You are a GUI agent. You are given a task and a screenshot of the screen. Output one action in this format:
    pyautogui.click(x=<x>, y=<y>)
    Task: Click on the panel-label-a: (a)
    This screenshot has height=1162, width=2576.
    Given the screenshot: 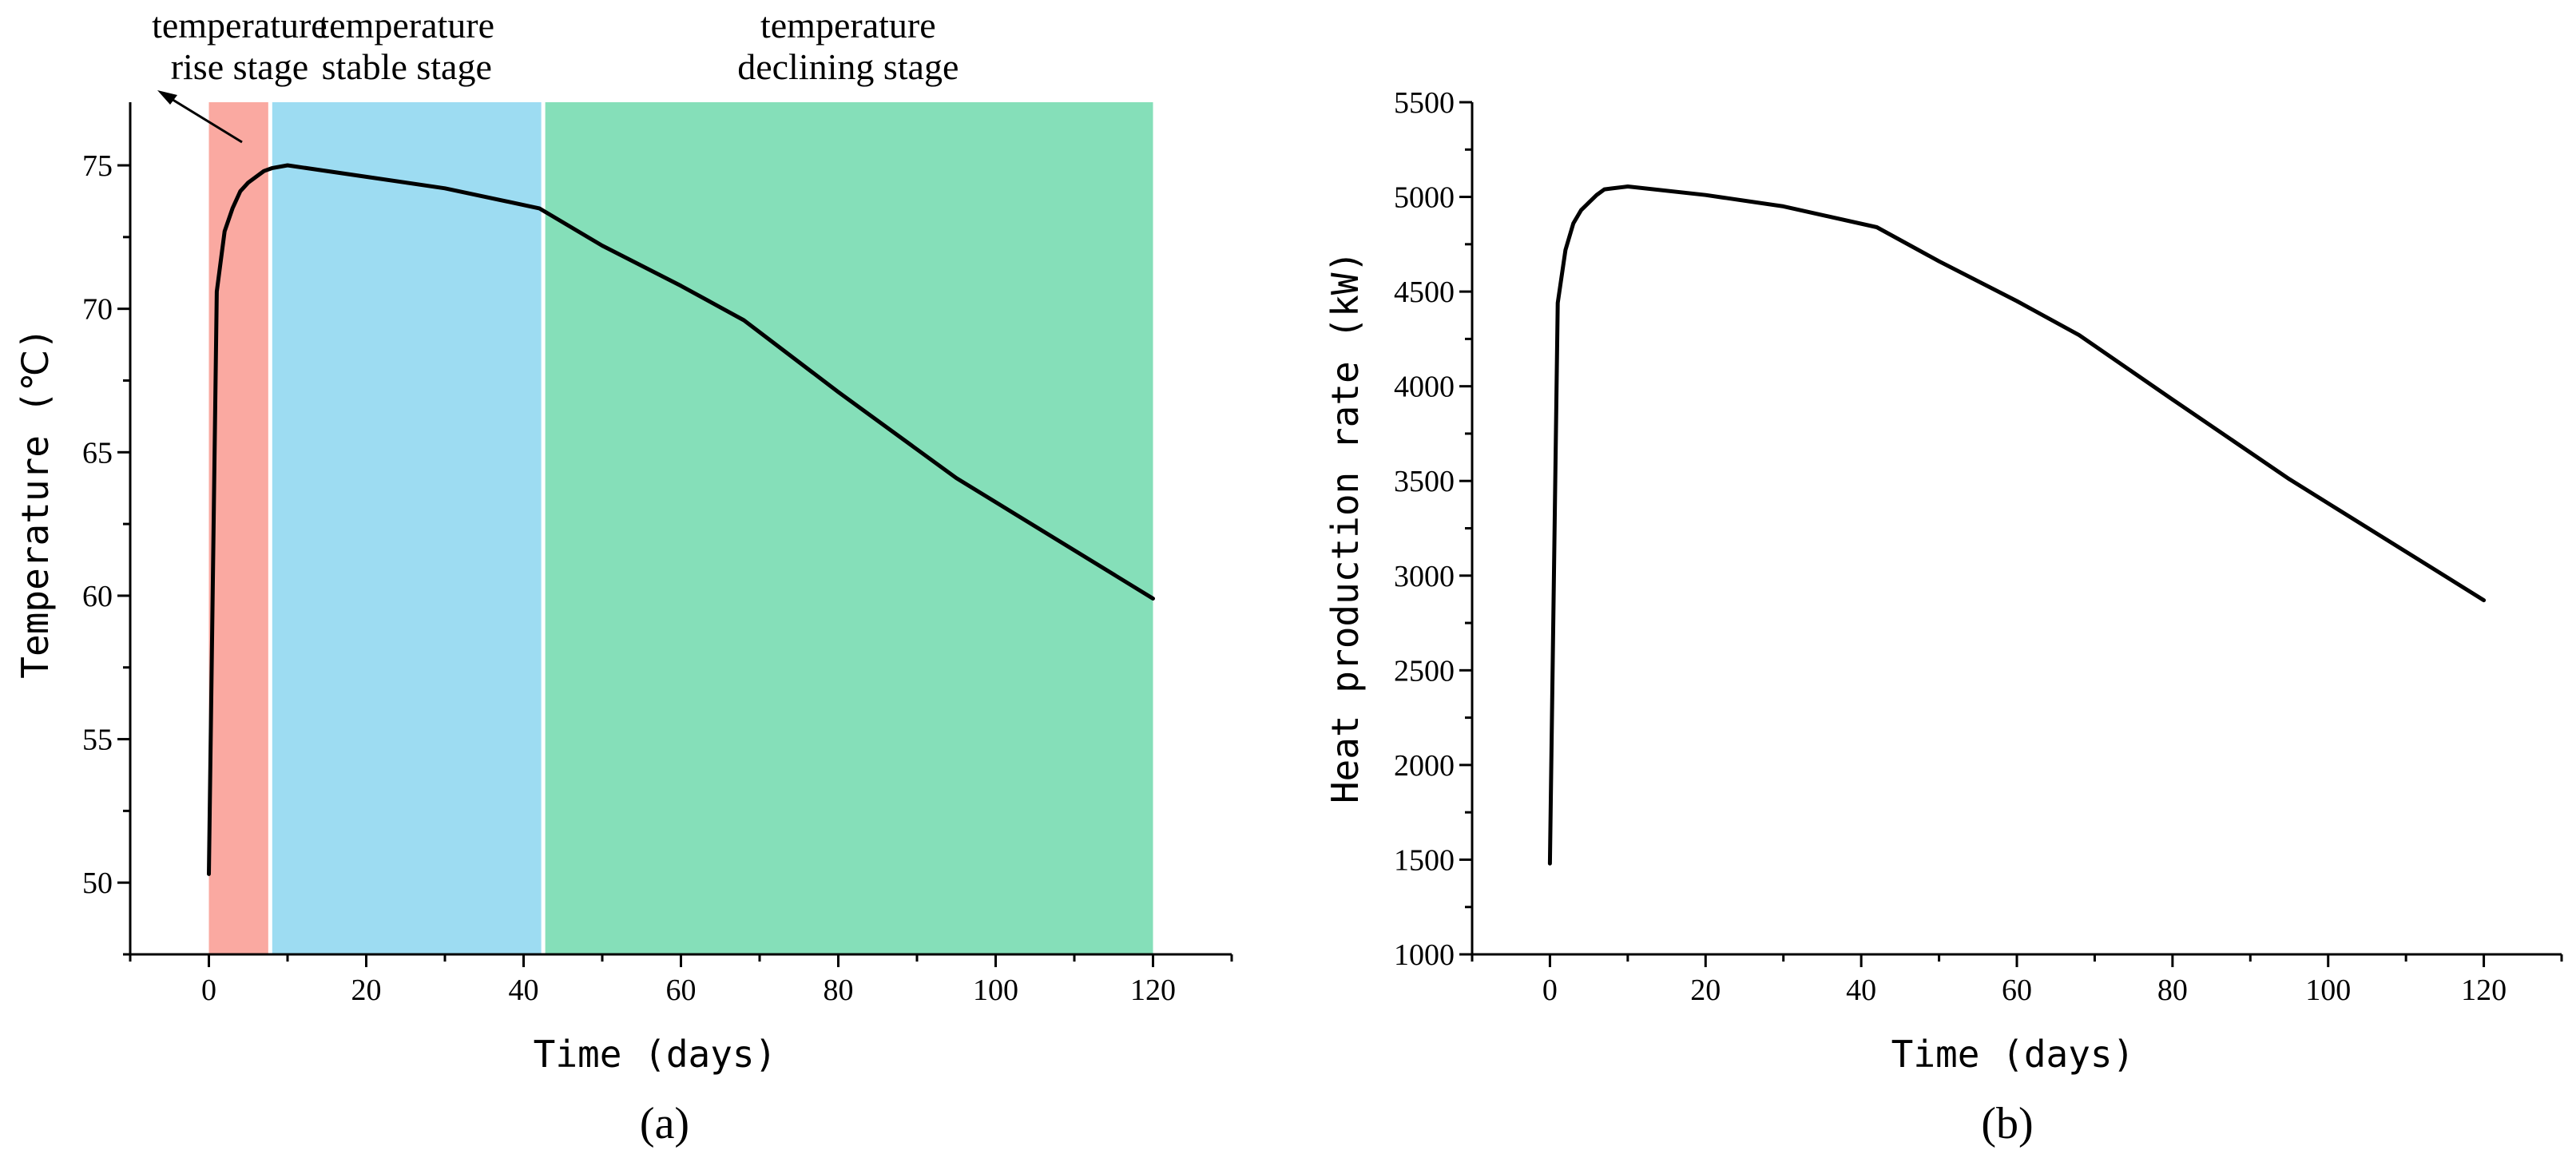 What is the action you would take?
    pyautogui.click(x=664, y=1123)
    